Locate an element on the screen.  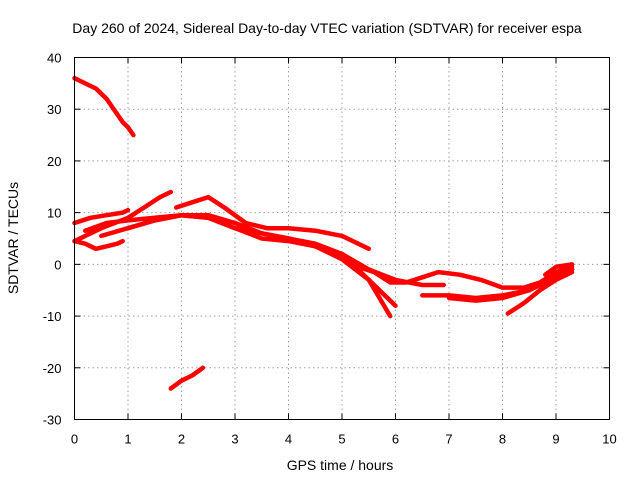
y-tick-label: -20 is located at coordinates (52, 368).